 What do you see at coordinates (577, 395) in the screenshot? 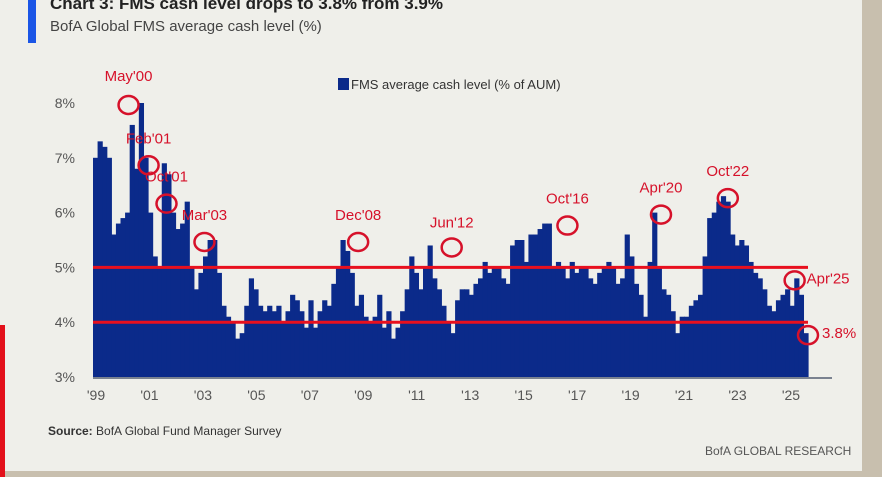
I see `x-tick-label: '17` at bounding box center [577, 395].